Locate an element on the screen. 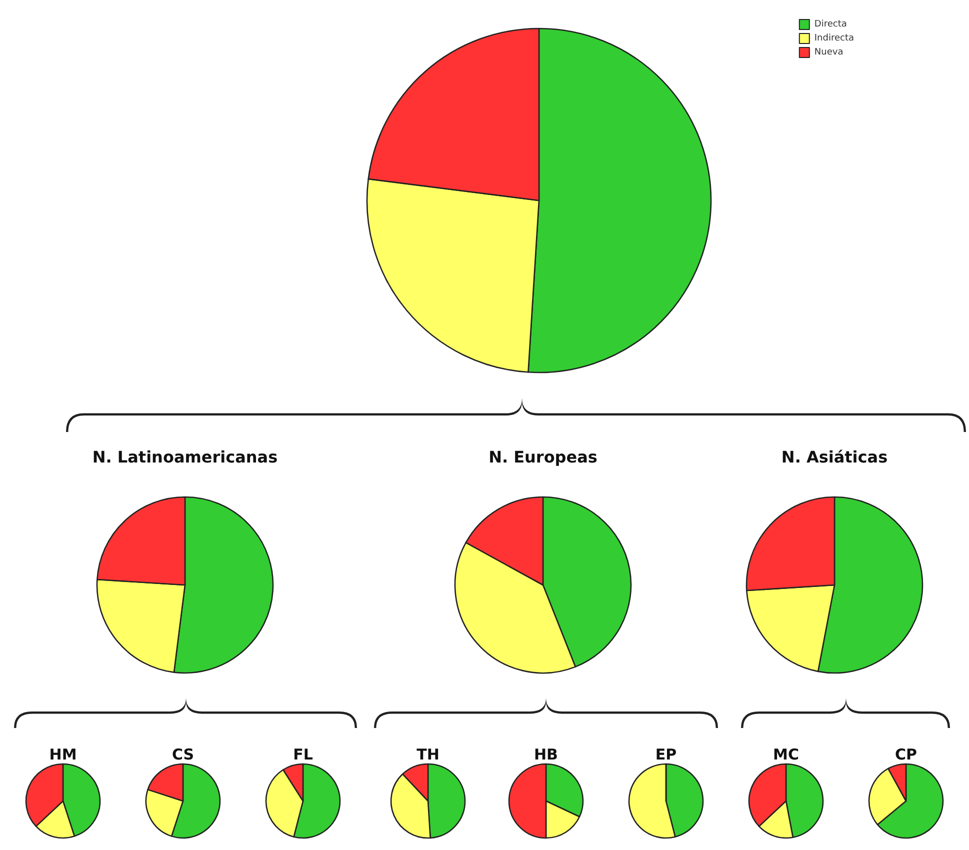  chart-title: HM is located at coordinates (63, 755).